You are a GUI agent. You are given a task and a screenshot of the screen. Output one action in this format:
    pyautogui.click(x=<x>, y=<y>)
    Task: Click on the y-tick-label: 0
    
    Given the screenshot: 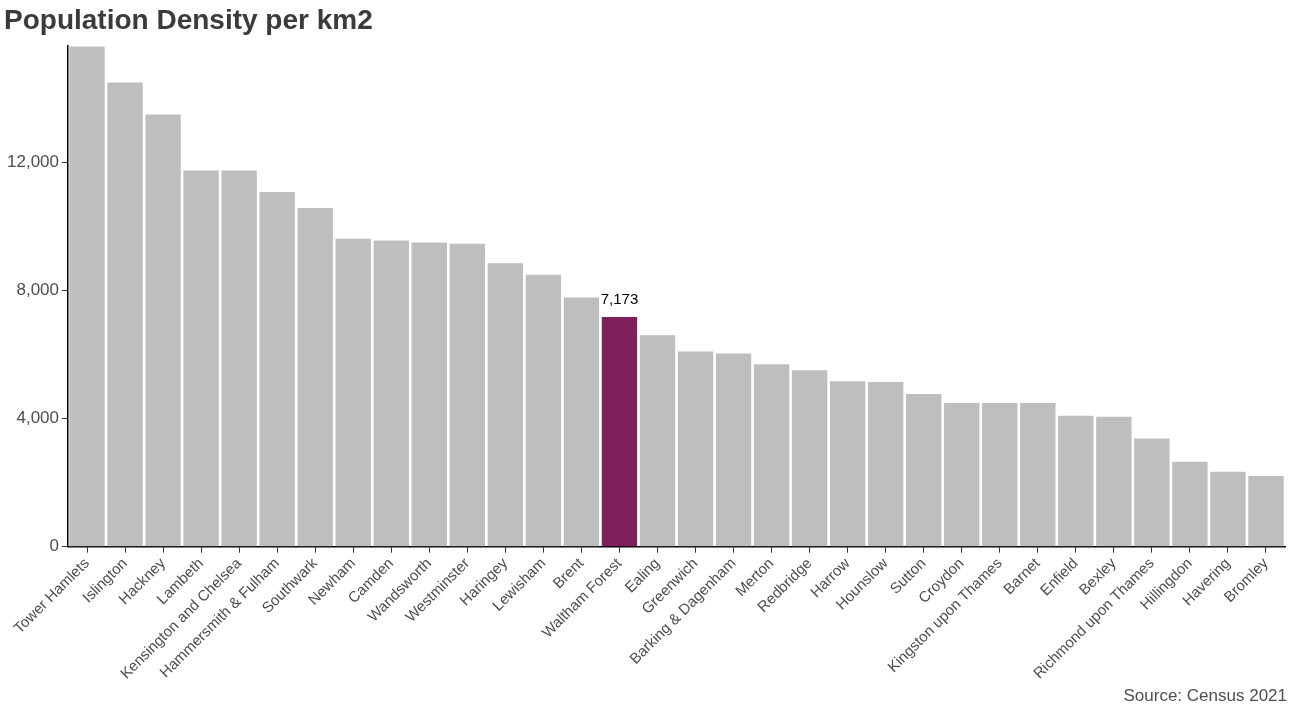 What is the action you would take?
    pyautogui.click(x=54, y=546)
    